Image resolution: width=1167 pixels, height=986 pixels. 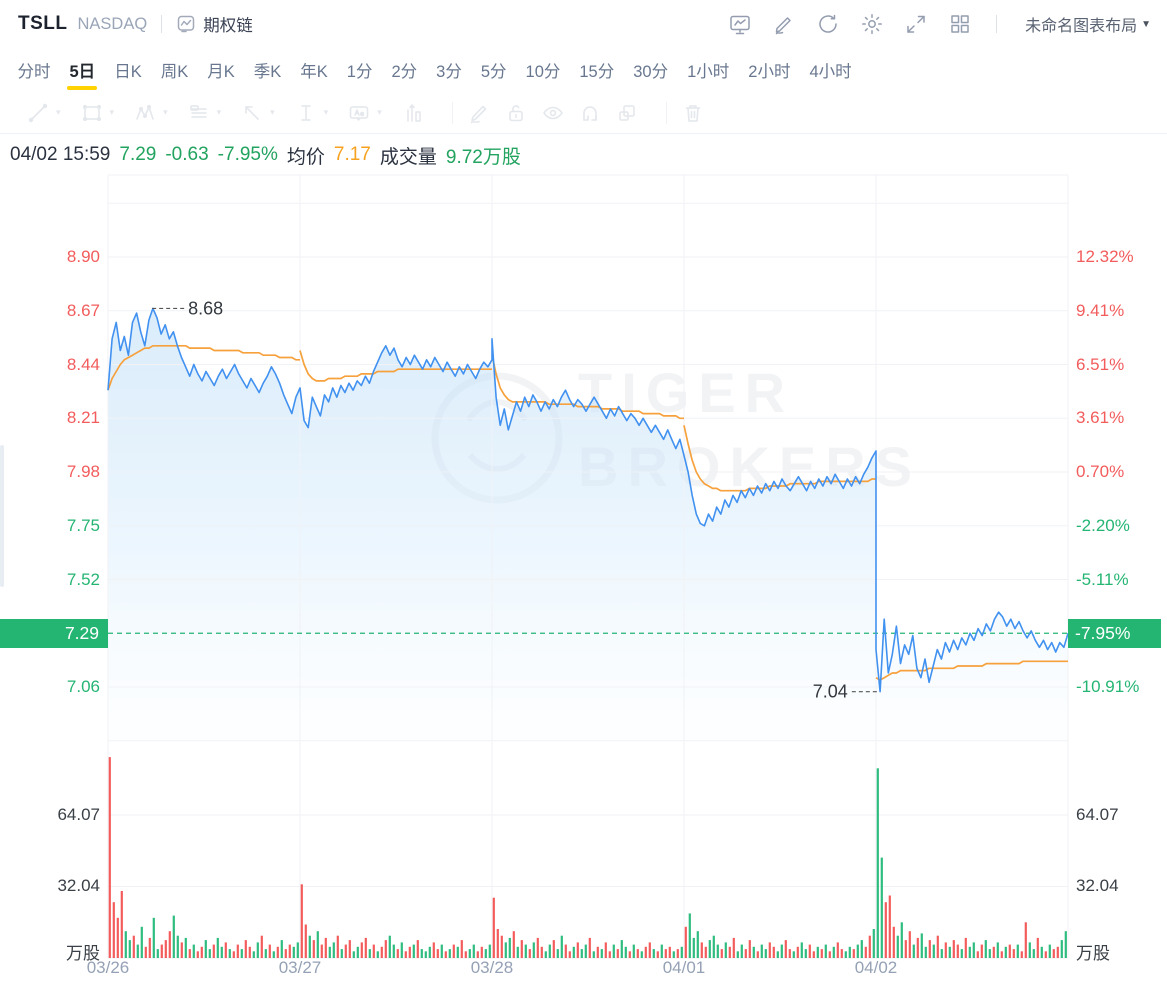 What do you see at coordinates (693, 113) in the screenshot?
I see `delete-tool` at bounding box center [693, 113].